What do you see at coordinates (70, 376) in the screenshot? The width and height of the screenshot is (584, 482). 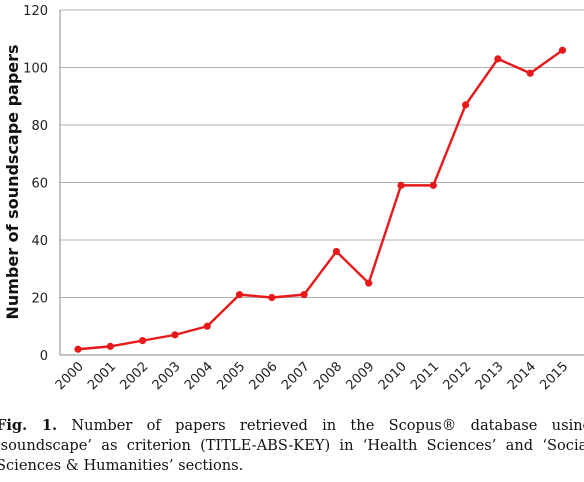 I see `x-tick-label: 2000` at bounding box center [70, 376].